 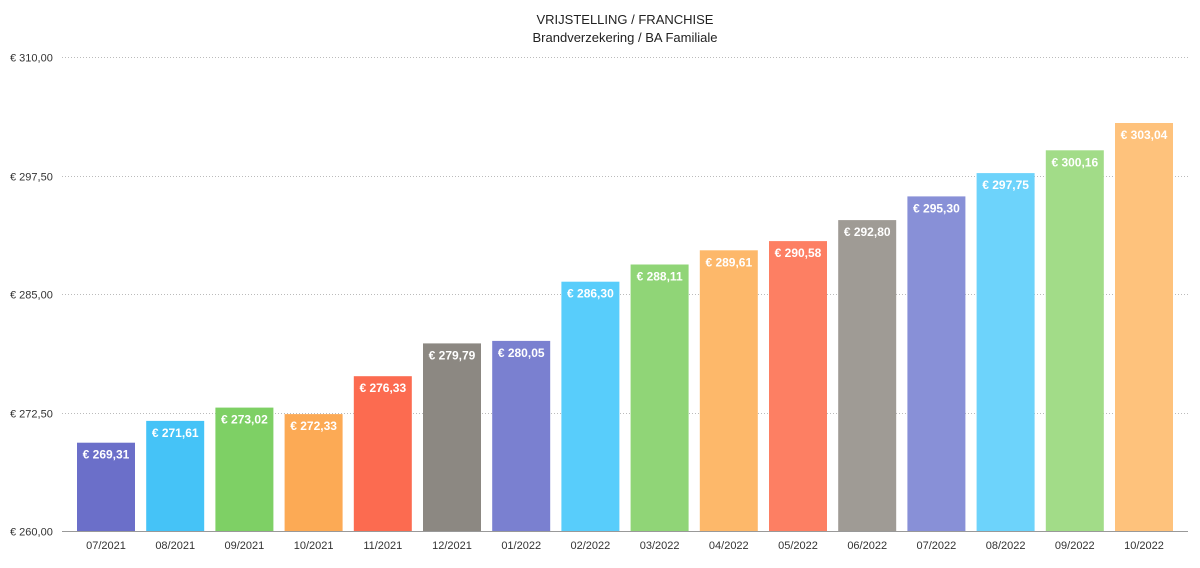 I want to click on y-tick-label: € 285,00, so click(x=31, y=296).